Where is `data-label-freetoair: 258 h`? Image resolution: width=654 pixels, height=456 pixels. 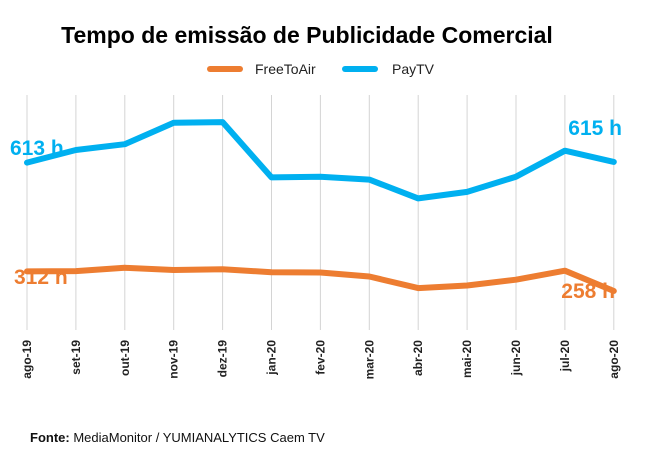 data-label-freetoair: 258 h is located at coordinates (588, 291).